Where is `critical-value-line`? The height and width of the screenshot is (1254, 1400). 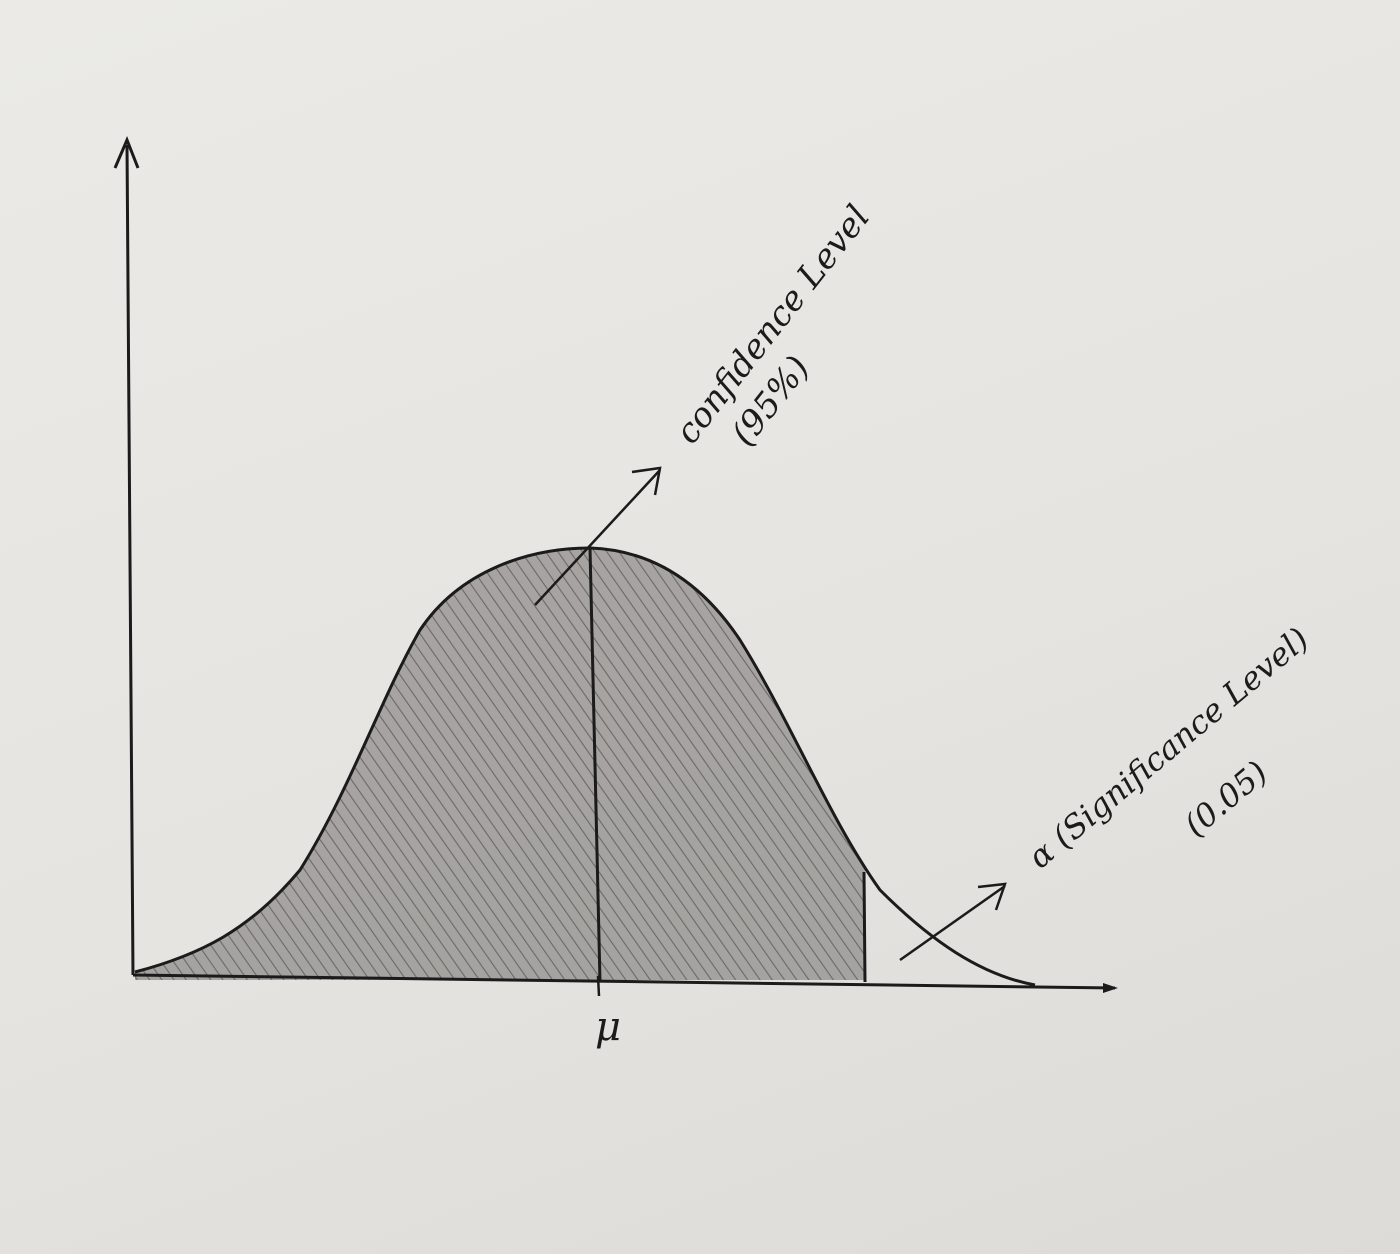 critical-value-line is located at coordinates (864, 927).